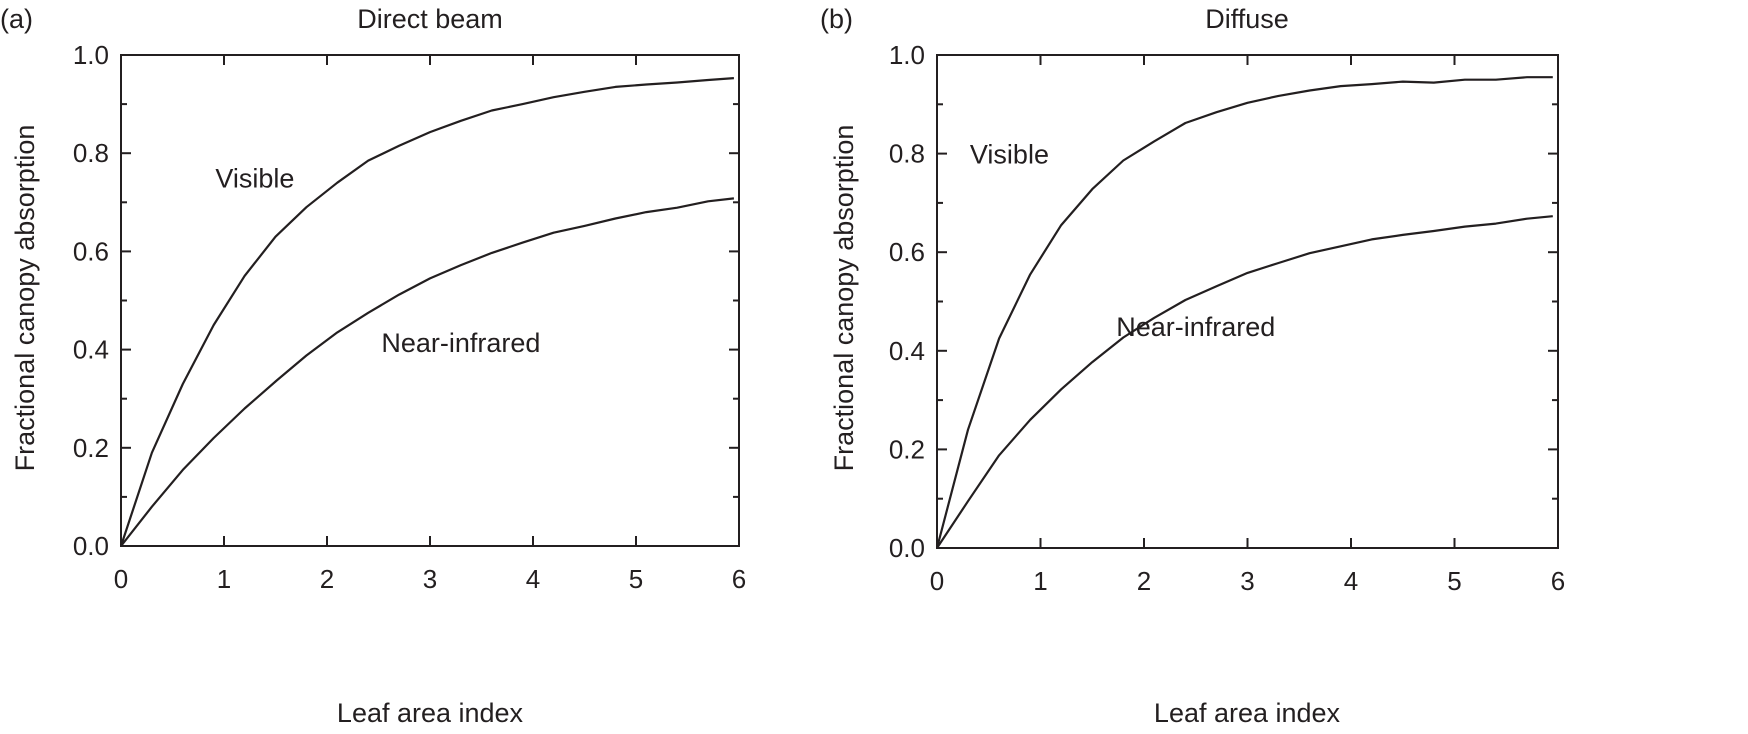 This screenshot has height=734, width=1748. Describe the element at coordinates (16, 19) in the screenshot. I see `panel-label: (a)` at that location.